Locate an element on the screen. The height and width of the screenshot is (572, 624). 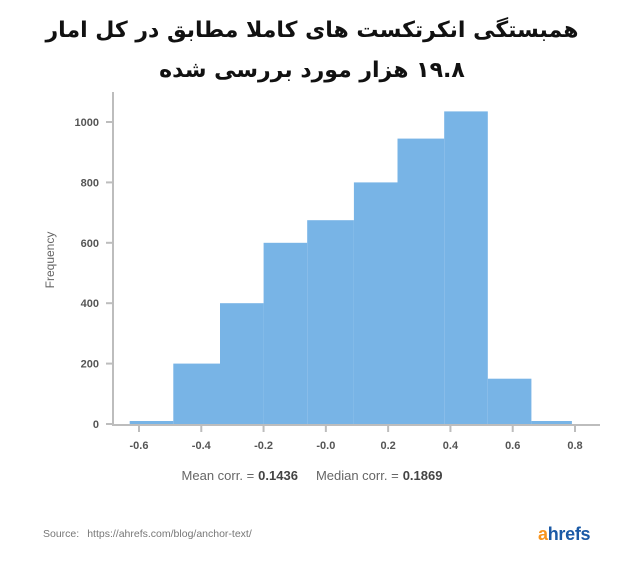
y-tick-label: 0 is located at coordinates (96, 425).